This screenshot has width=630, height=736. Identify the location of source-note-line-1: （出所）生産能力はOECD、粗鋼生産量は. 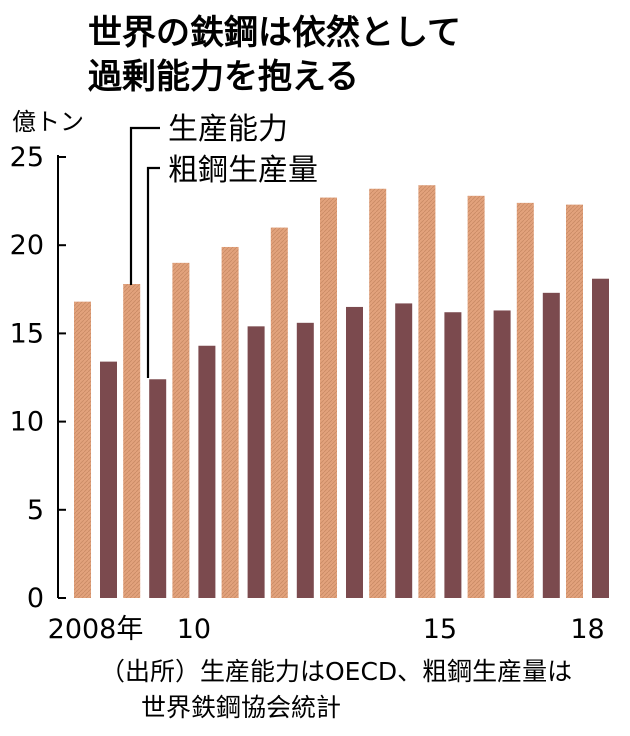
(336, 671).